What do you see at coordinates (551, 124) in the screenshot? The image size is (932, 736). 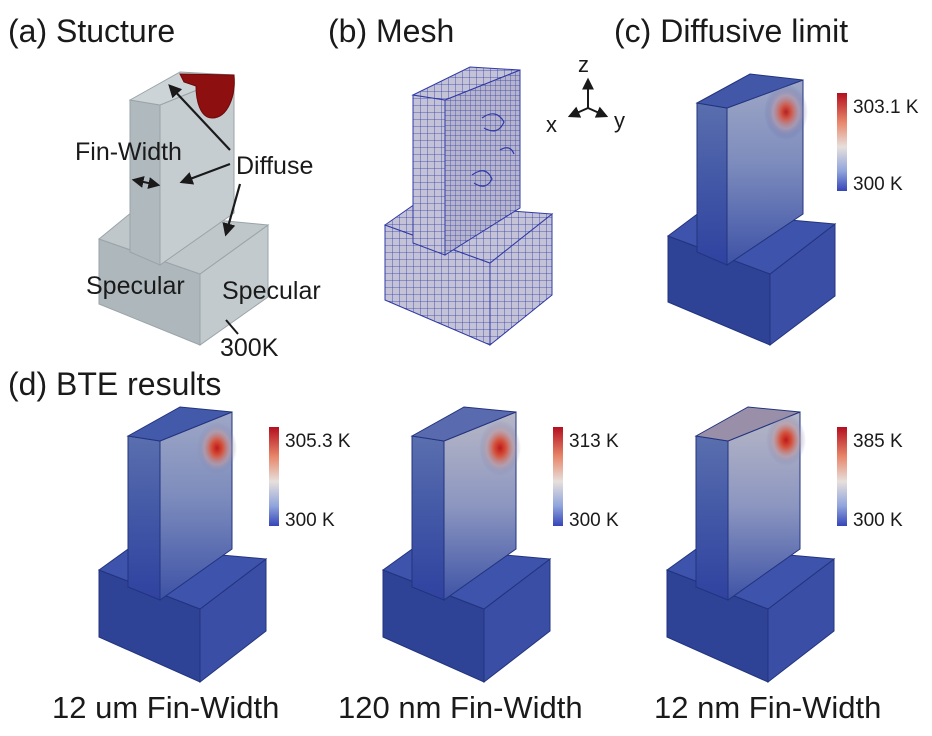 I see `x-axis-label: x` at bounding box center [551, 124].